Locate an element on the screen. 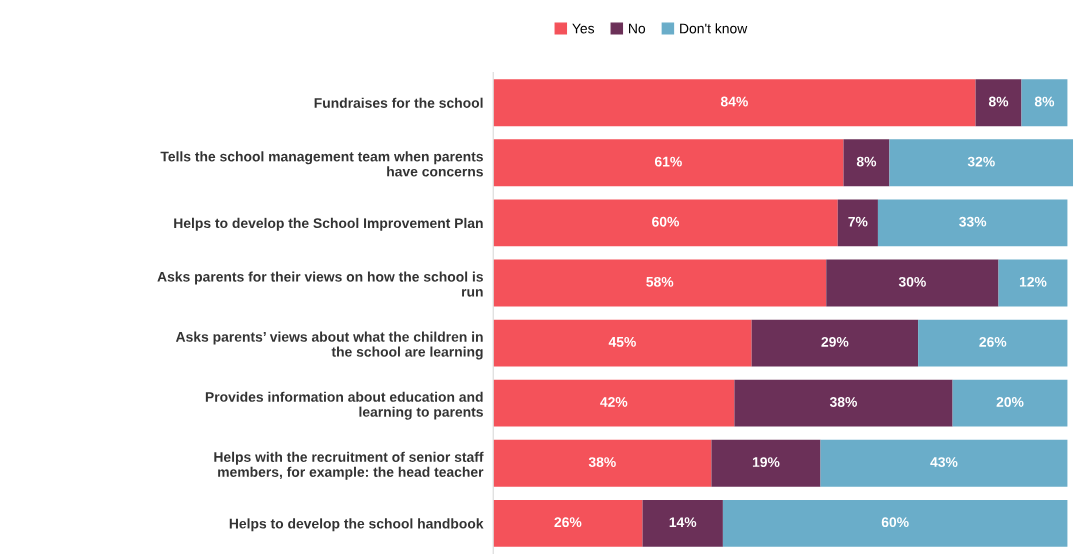 The height and width of the screenshot is (559, 1084). data-label: 20% is located at coordinates (1010, 402).